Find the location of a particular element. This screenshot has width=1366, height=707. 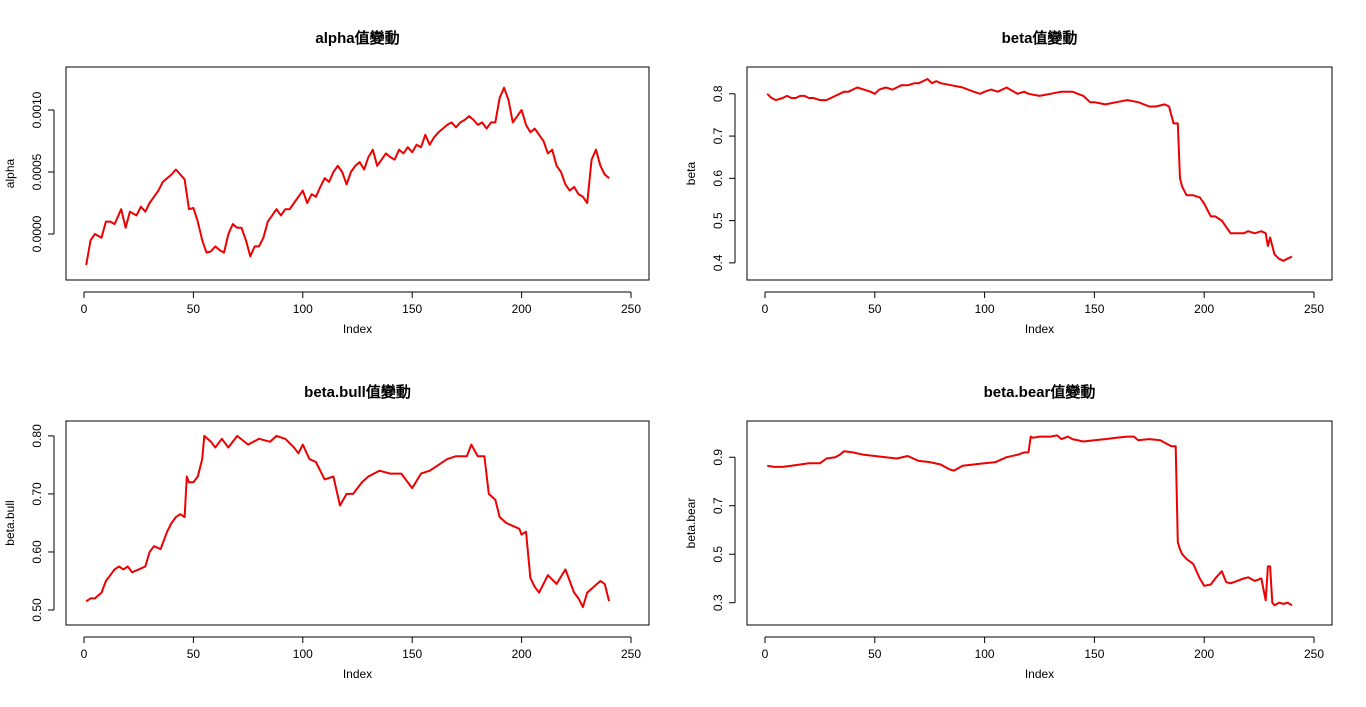

y-tick-label: 0.0010 is located at coordinates (37, 109).